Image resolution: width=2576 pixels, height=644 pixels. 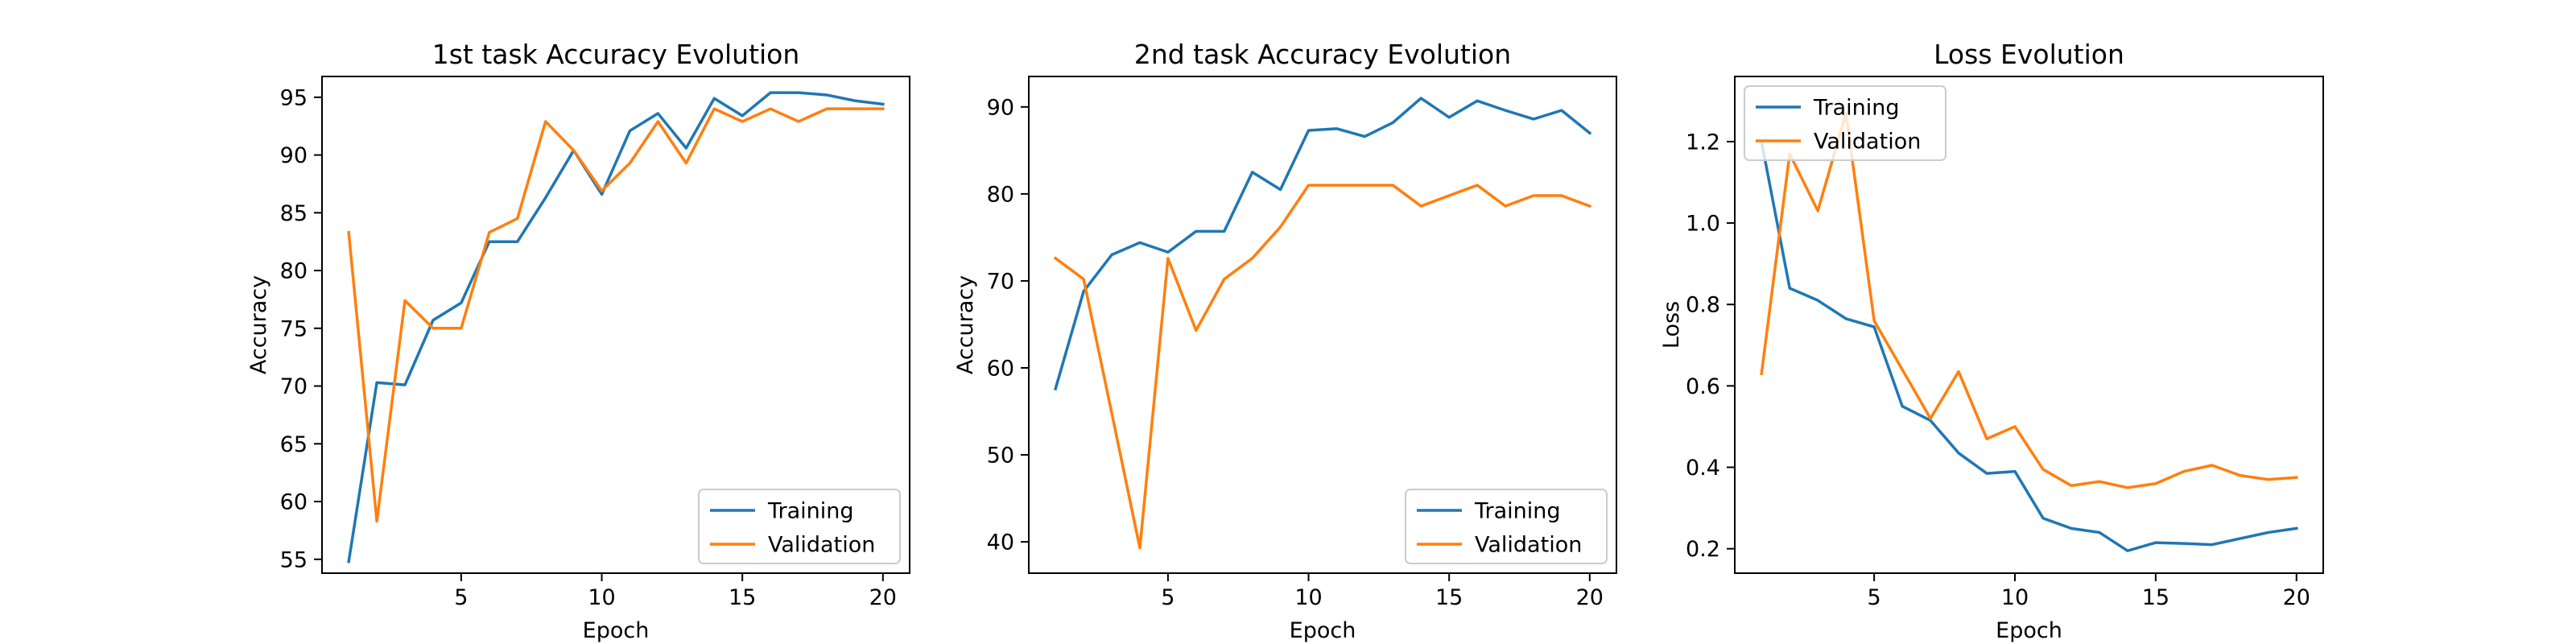 I want to click on chart-title: 2nd task Accuracy Evolution, so click(x=1322, y=54).